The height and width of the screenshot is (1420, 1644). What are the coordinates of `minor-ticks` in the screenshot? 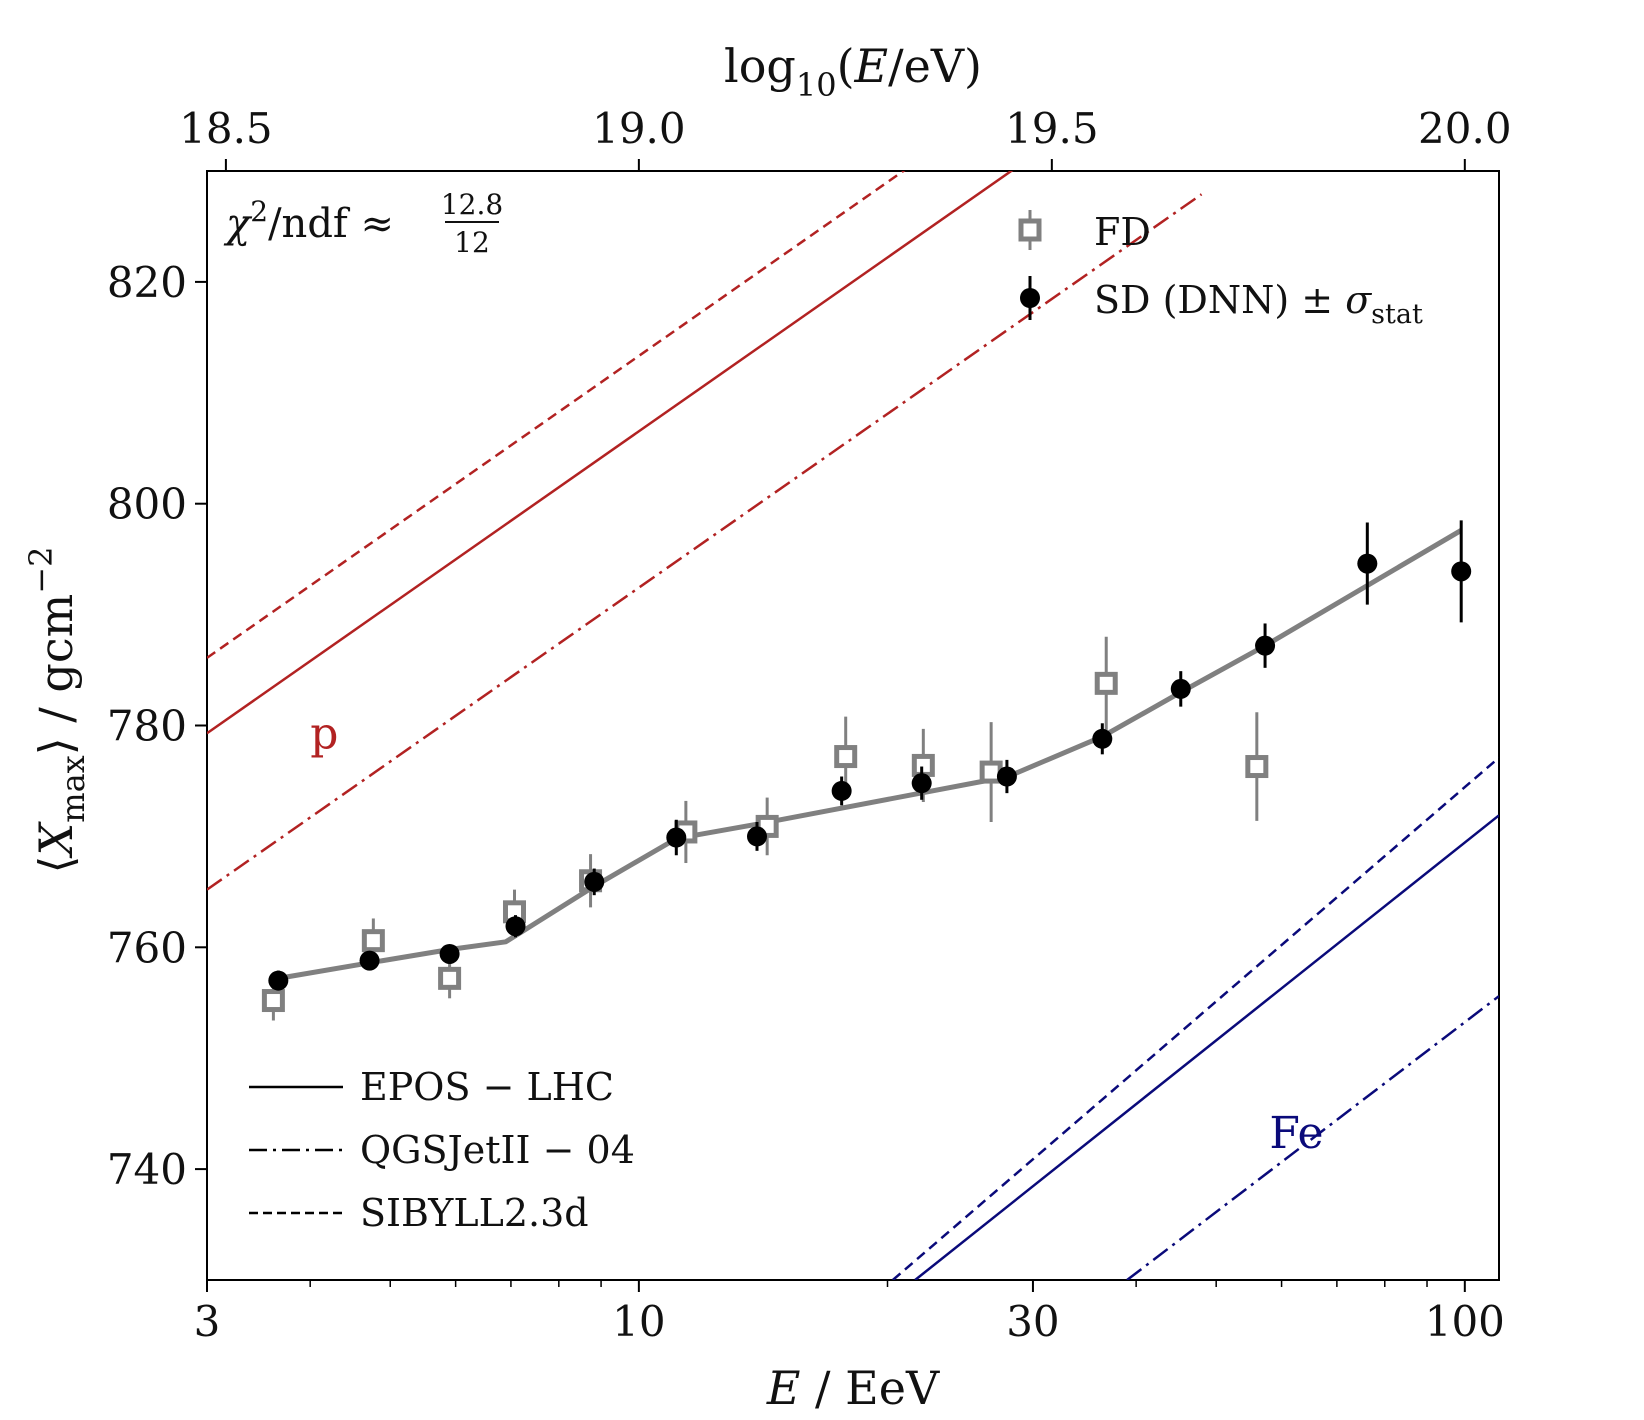 It's located at (868, 1283).